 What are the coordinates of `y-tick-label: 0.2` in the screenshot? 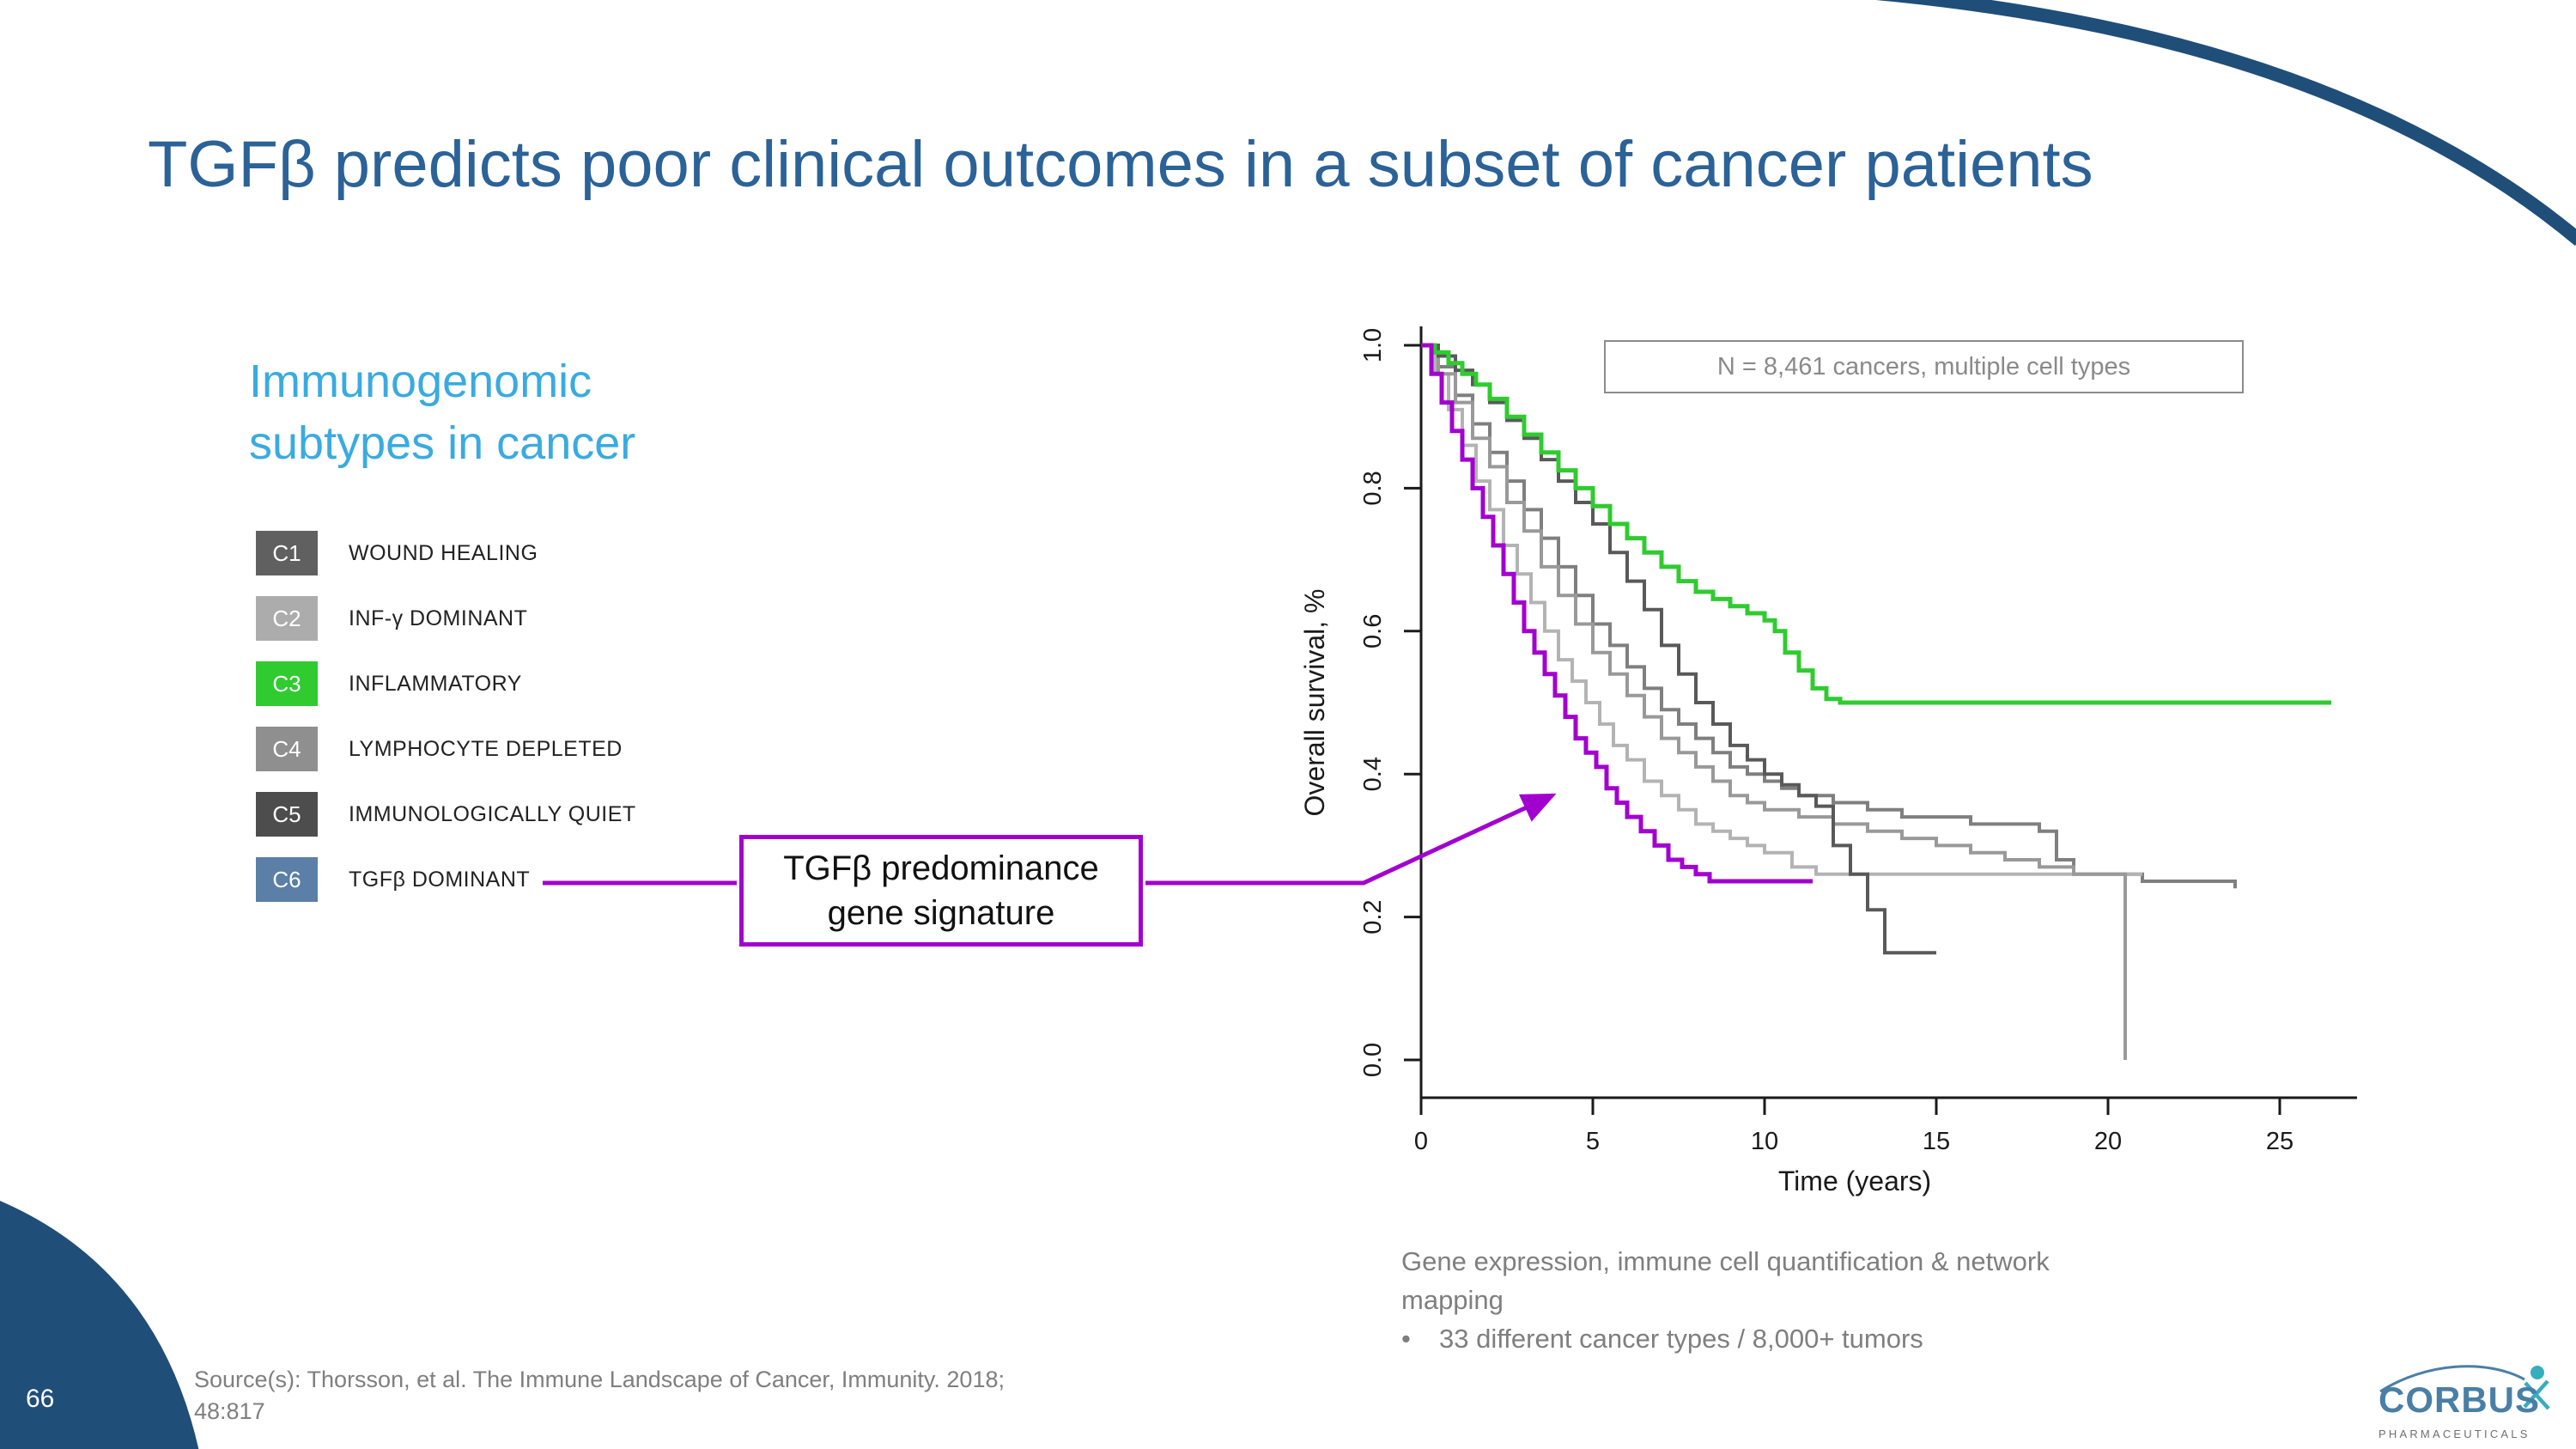 It's located at (1373, 916).